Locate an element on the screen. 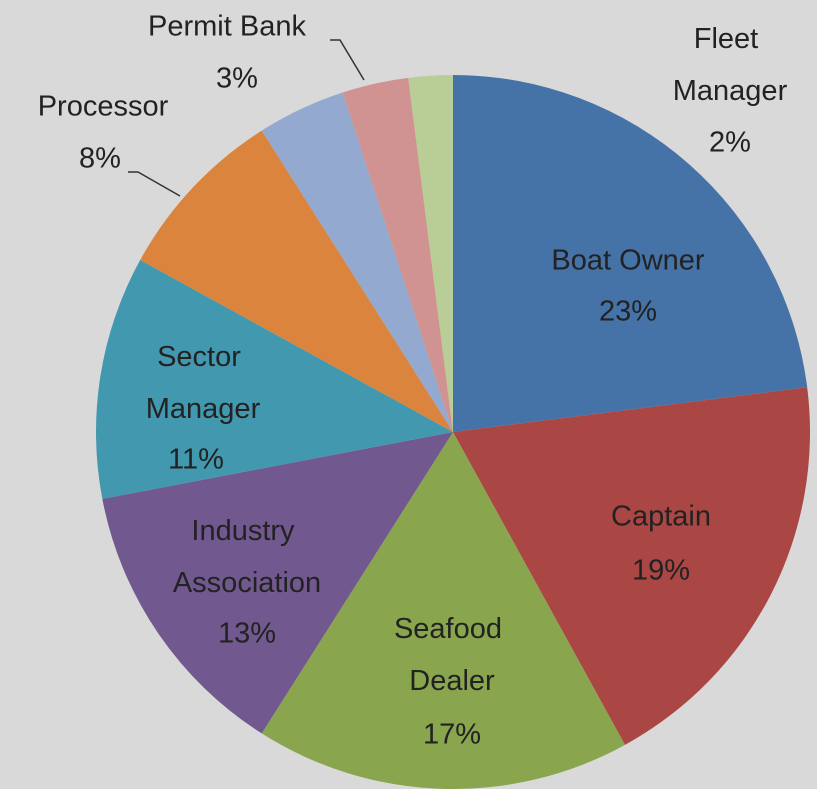 Image resolution: width=817 pixels, height=789 pixels. slice-value-label: 23% is located at coordinates (628, 312).